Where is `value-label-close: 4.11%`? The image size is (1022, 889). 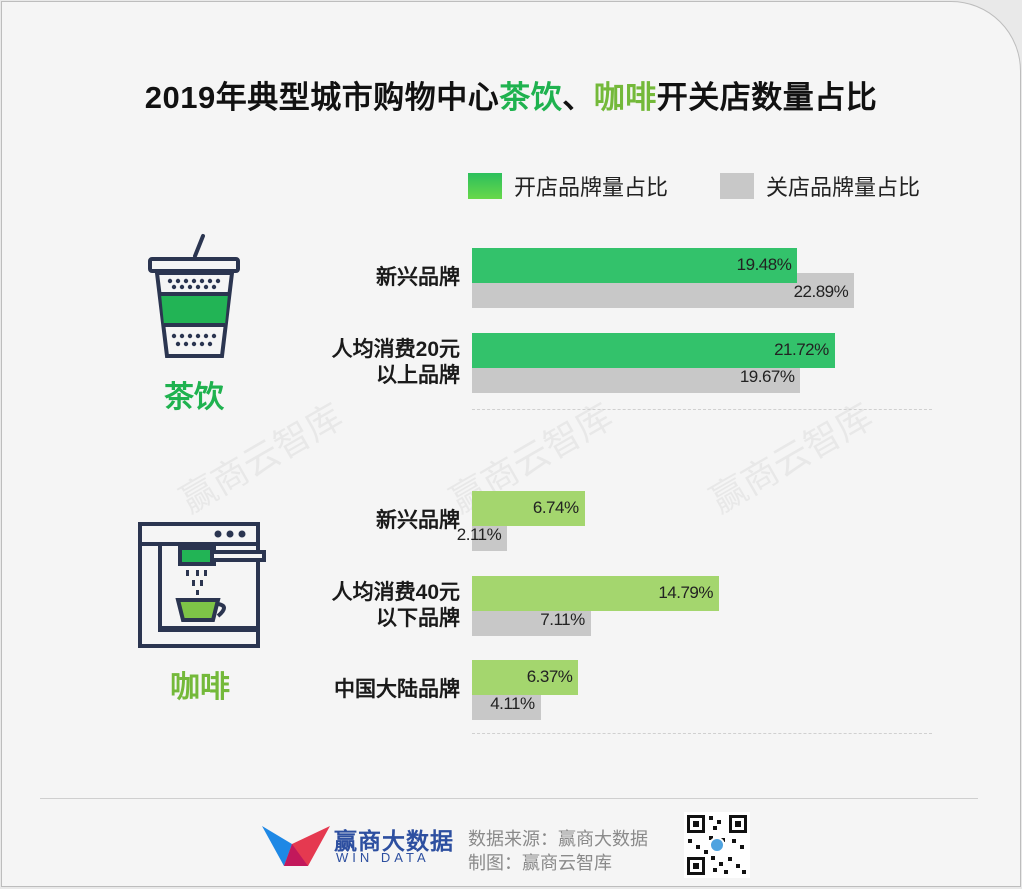
value-label-close: 4.11% is located at coordinates (512, 703).